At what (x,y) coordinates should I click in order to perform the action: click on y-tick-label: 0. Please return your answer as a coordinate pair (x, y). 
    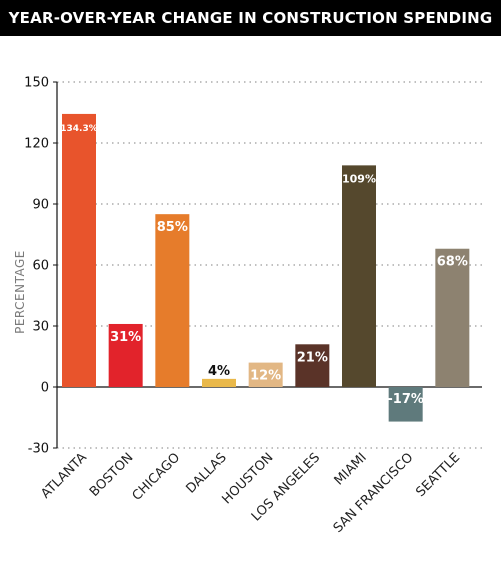
    Looking at the image, I should click on (45, 388).